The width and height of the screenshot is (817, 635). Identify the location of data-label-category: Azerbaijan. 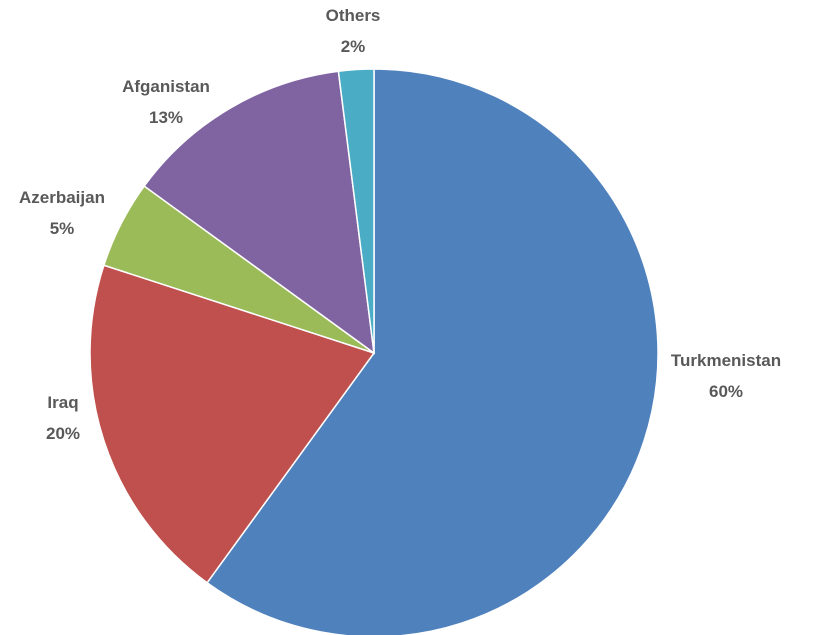
(62, 197).